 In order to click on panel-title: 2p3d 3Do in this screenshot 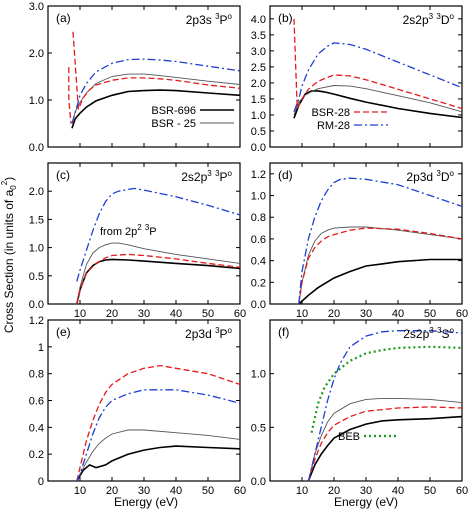, I will do `click(430, 176)`.